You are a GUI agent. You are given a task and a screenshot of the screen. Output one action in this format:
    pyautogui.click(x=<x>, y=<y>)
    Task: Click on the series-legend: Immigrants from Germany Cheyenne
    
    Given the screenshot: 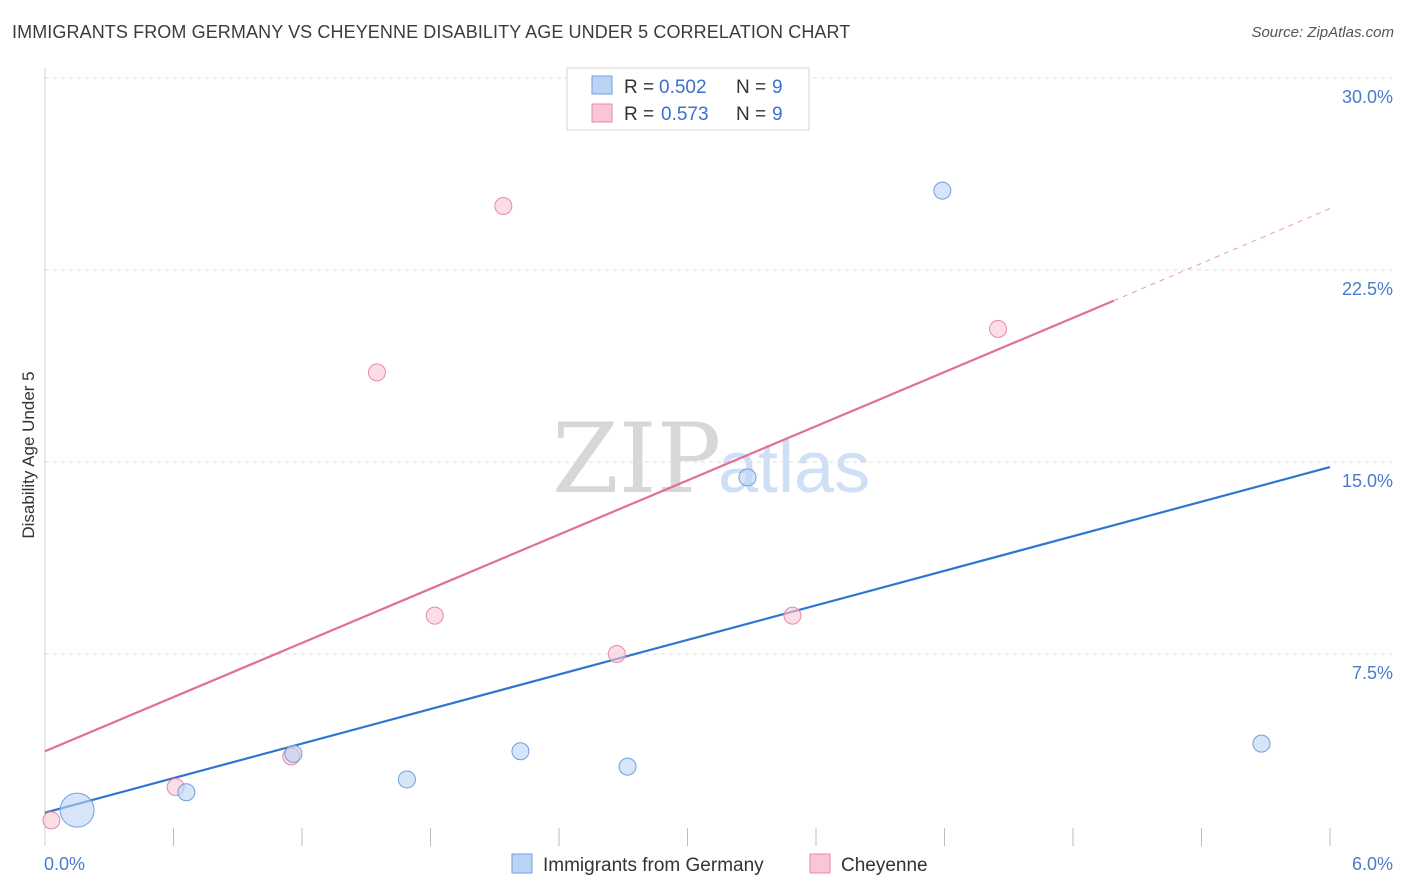 What is the action you would take?
    pyautogui.click(x=719, y=864)
    